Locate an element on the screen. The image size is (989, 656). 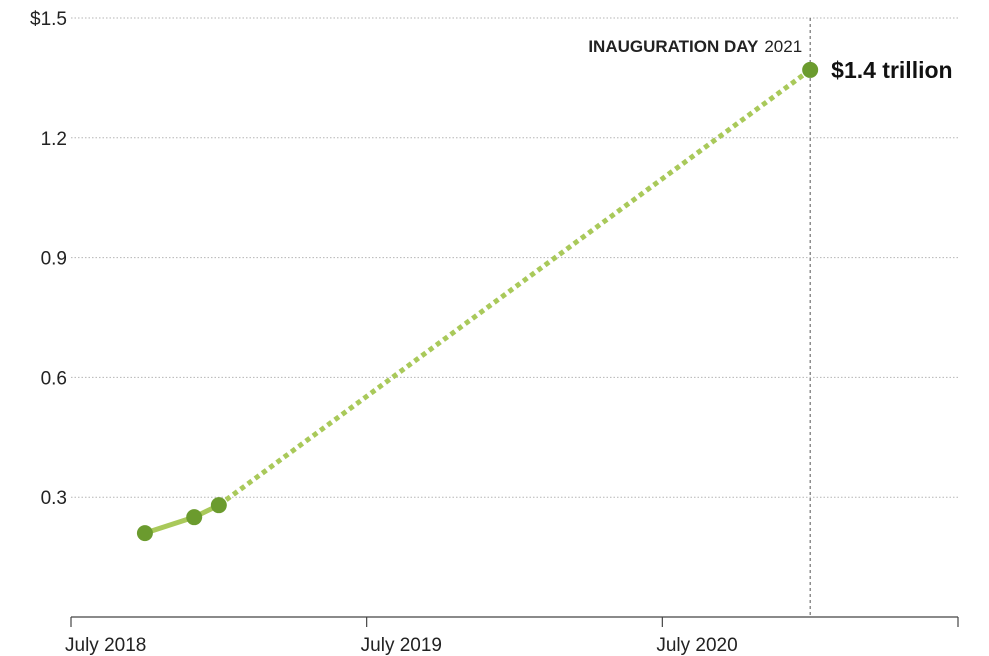
y-tick-label: 1.2 is located at coordinates (54, 139).